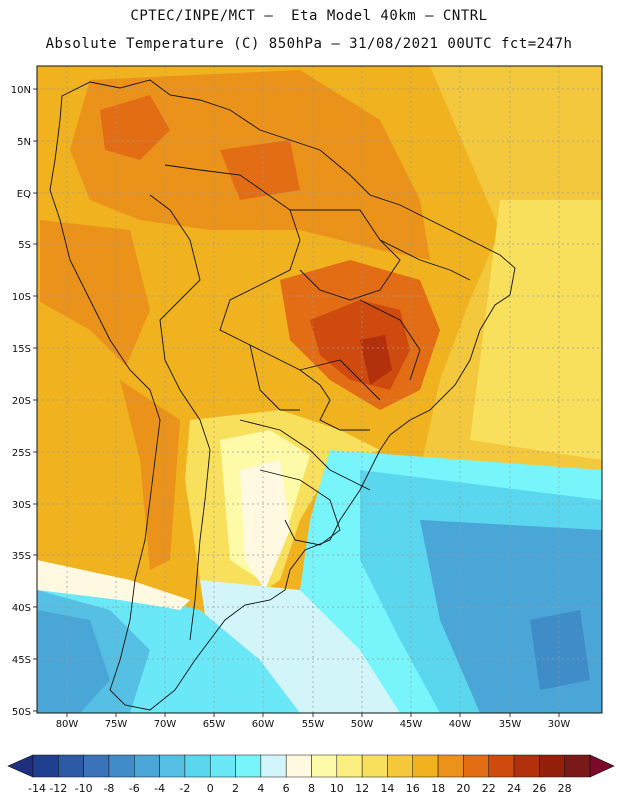  I want to click on chart-title-line1: CPTEC/INPE/MCT – Eta Model 40km – CNTRL, so click(309, 16).